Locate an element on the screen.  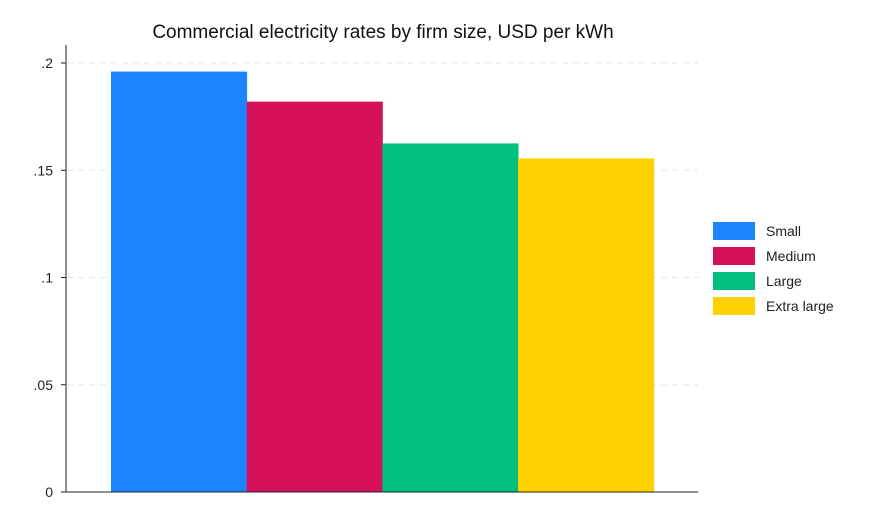
legend-label: Medium is located at coordinates (791, 256).